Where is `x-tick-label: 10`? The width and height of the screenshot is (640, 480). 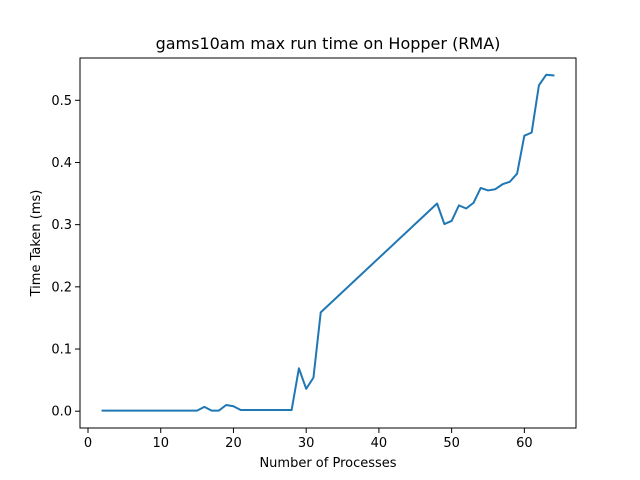
x-tick-label: 10 is located at coordinates (160, 443).